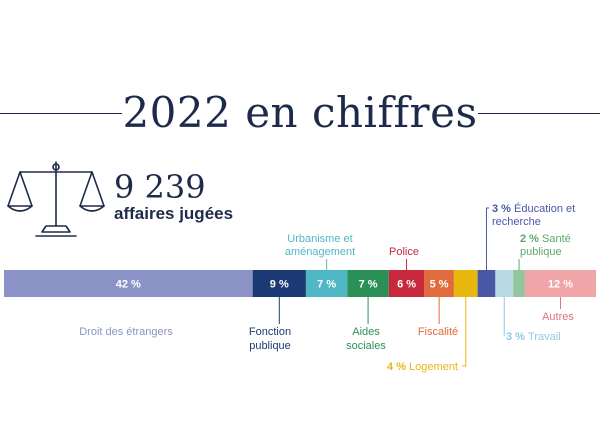  Describe the element at coordinates (61, 113) in the screenshot. I see `title-rule-left` at that location.